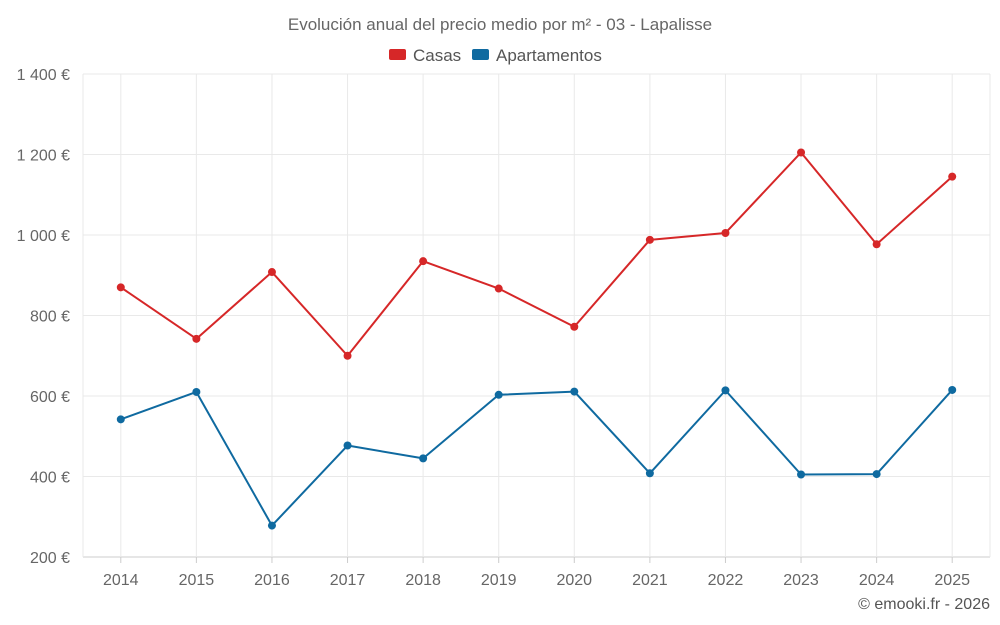 This screenshot has width=1000, height=625. I want to click on legend-item-casas: Casas, so click(425, 55).